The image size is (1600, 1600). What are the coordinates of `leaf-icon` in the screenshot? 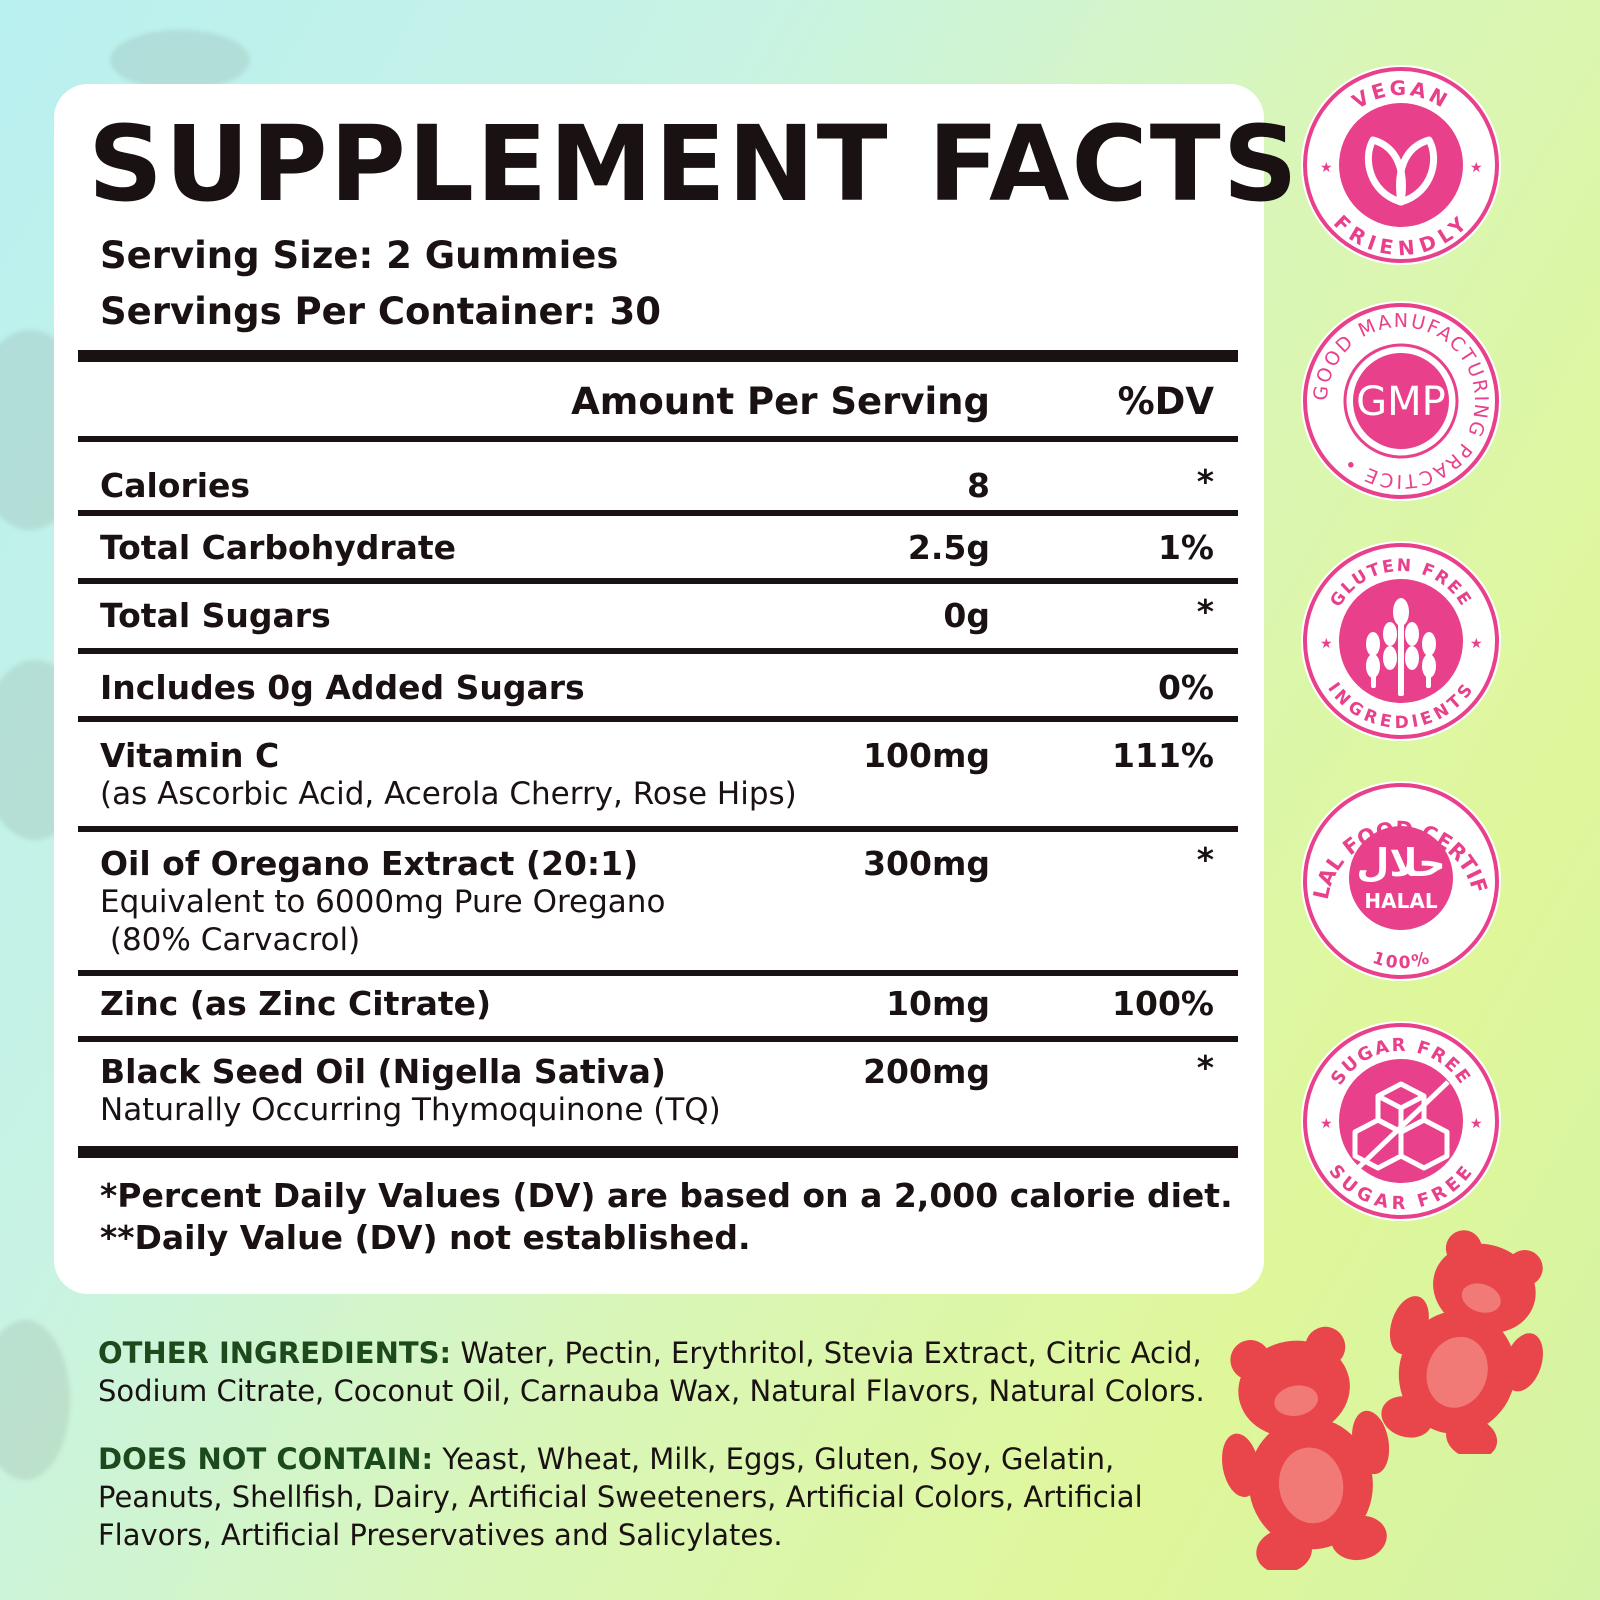 It's located at (1401, 171).